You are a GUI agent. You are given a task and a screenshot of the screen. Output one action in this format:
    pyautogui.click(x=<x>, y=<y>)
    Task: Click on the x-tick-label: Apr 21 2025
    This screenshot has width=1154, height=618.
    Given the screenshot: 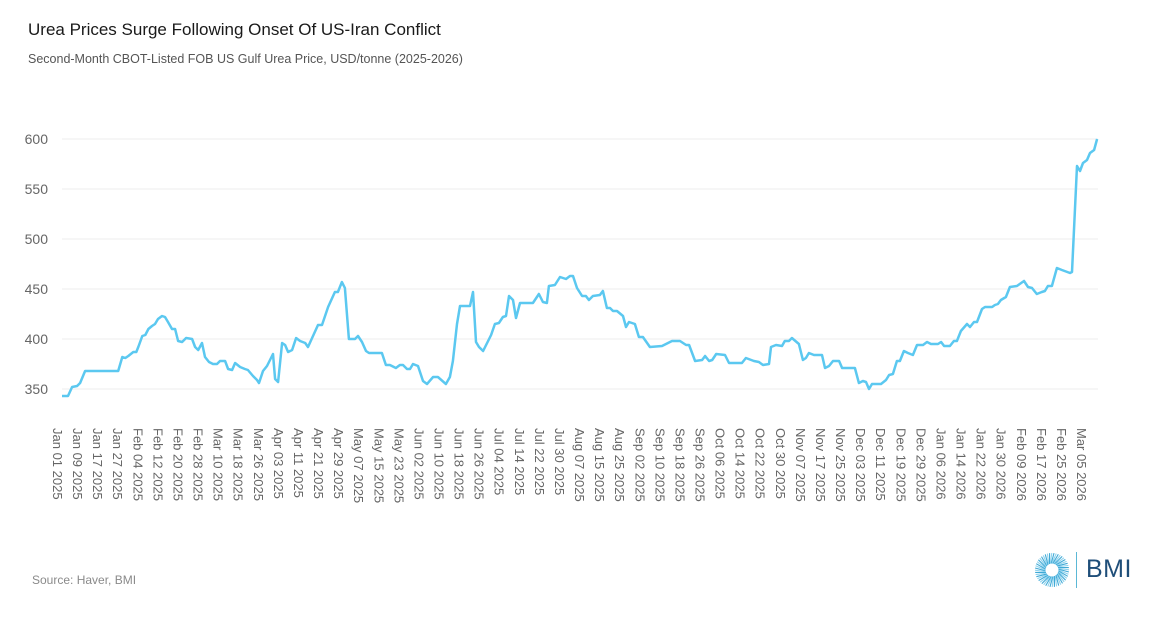 What is the action you would take?
    pyautogui.click(x=318, y=463)
    